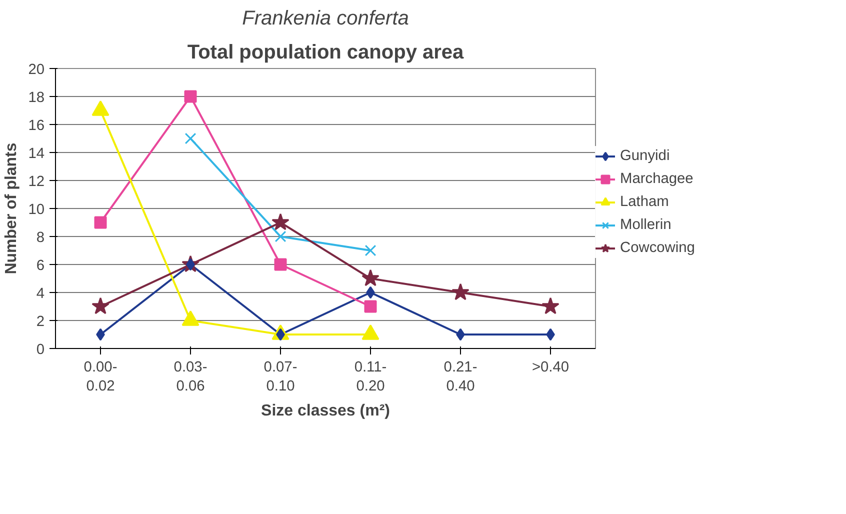 This screenshot has width=846, height=514. What do you see at coordinates (191, 377) in the screenshot?
I see `x-tick-label: 0.03-0.06` at bounding box center [191, 377].